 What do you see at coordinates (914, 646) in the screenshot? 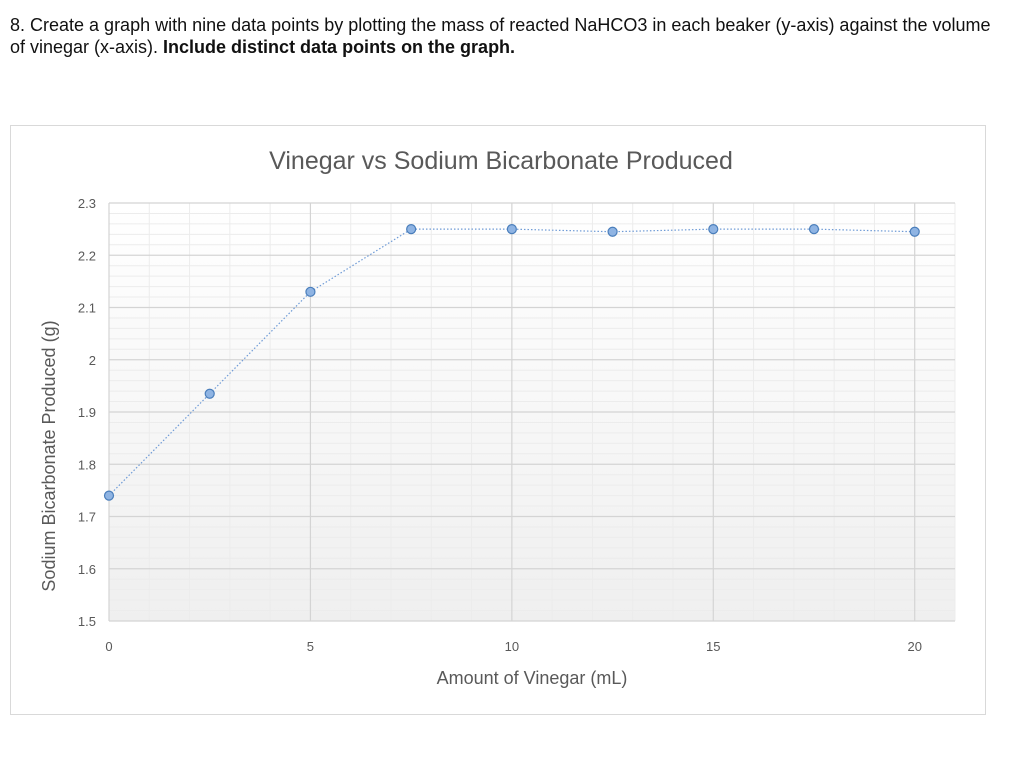
I see `x-tick-label: 20` at bounding box center [914, 646].